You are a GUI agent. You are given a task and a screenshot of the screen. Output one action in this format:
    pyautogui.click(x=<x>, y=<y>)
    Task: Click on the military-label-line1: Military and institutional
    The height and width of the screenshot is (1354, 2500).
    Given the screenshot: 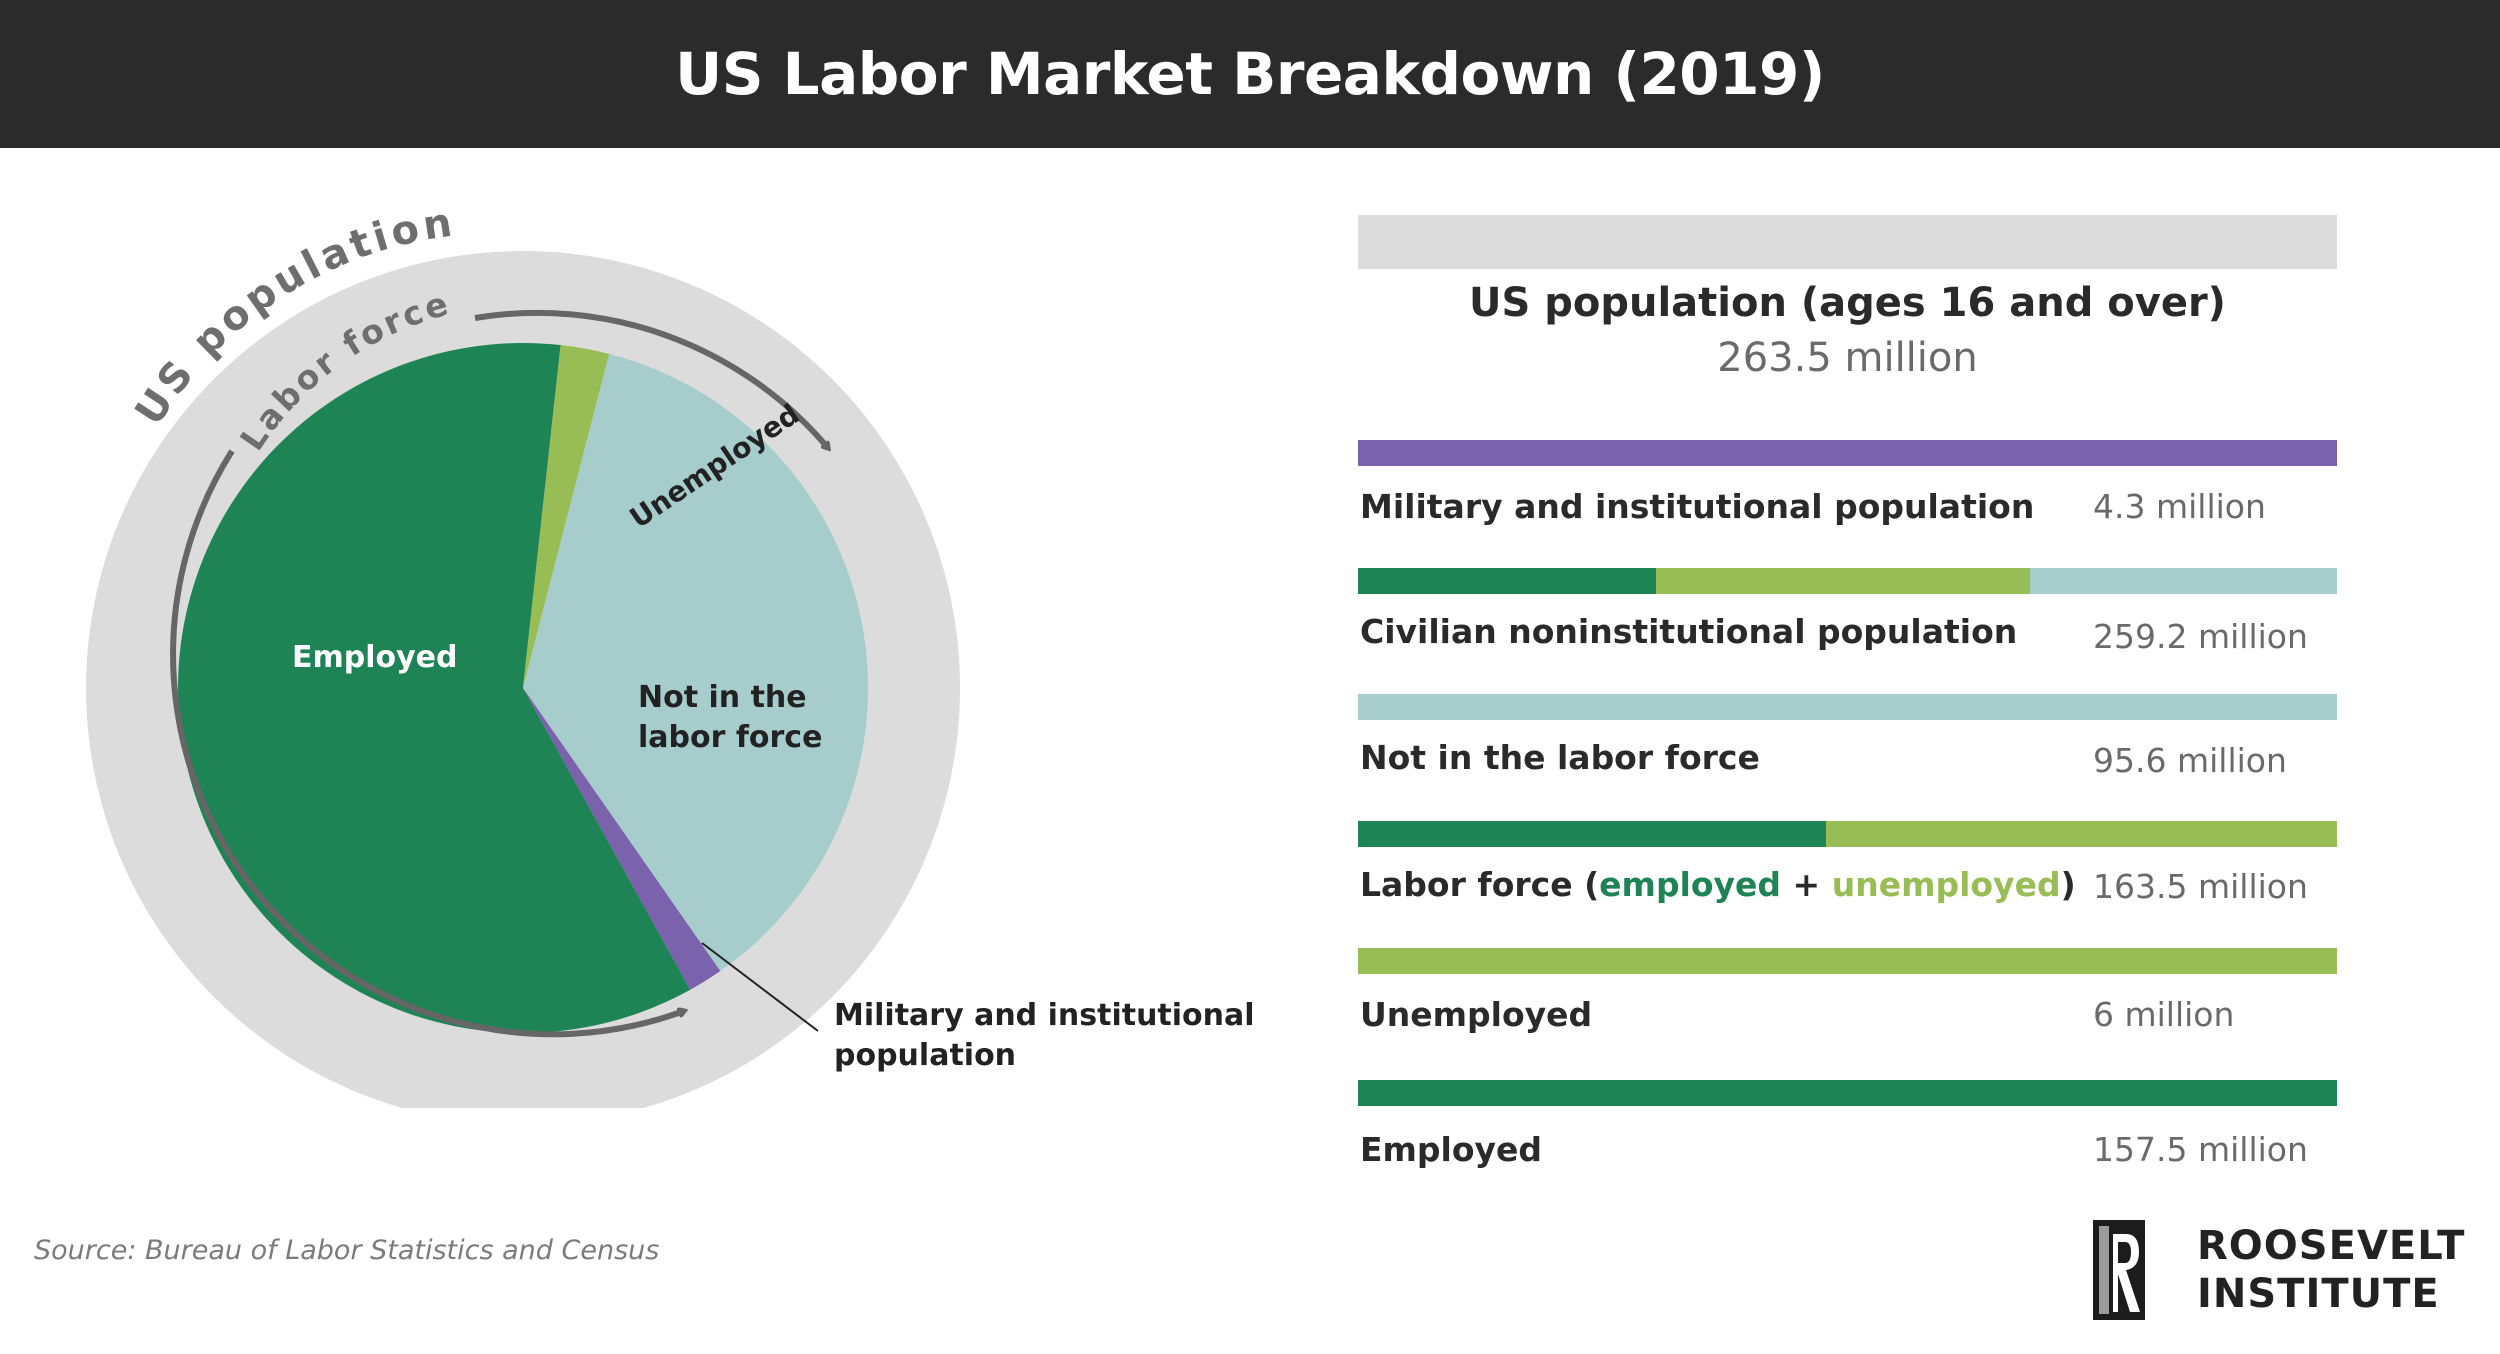 What is the action you would take?
    pyautogui.click(x=1044, y=1015)
    